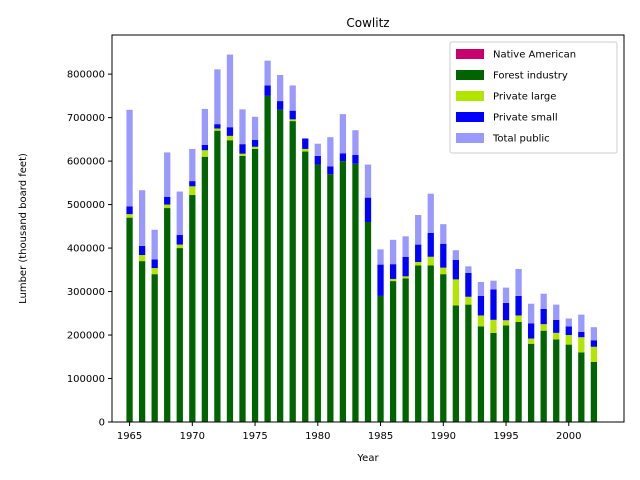 Image resolution: width=640 pixels, height=480 pixels. Describe the element at coordinates (129, 436) in the screenshot. I see `x-tick-label: 1965` at that location.